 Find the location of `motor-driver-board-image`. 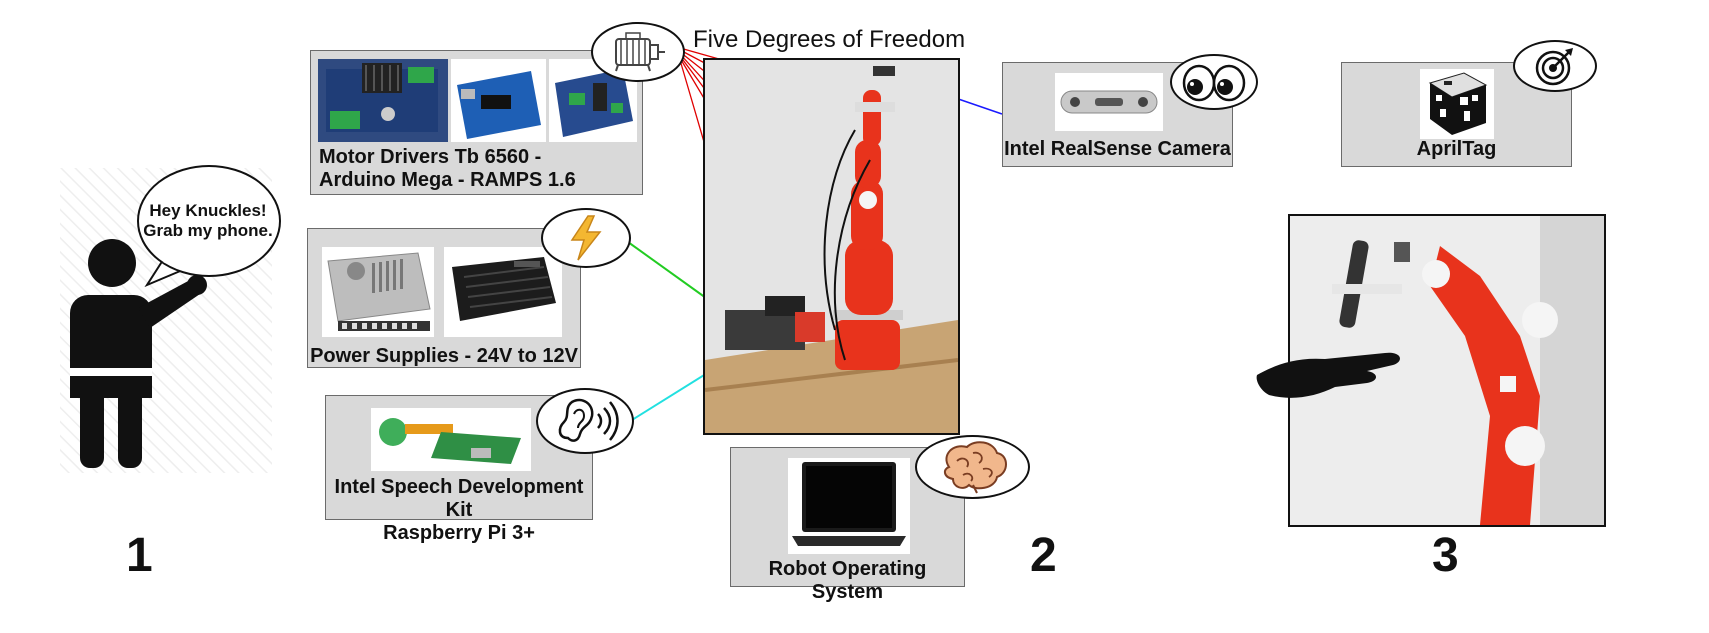

motor-driver-board-image is located at coordinates (383, 100).